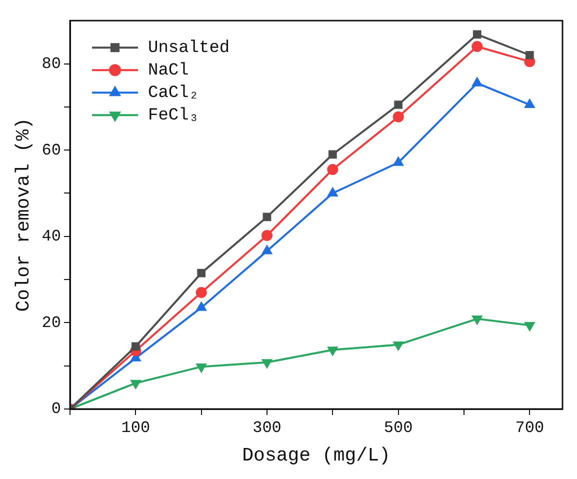 This screenshot has height=479, width=577. I want to click on x-tick-label: 500, so click(398, 427).